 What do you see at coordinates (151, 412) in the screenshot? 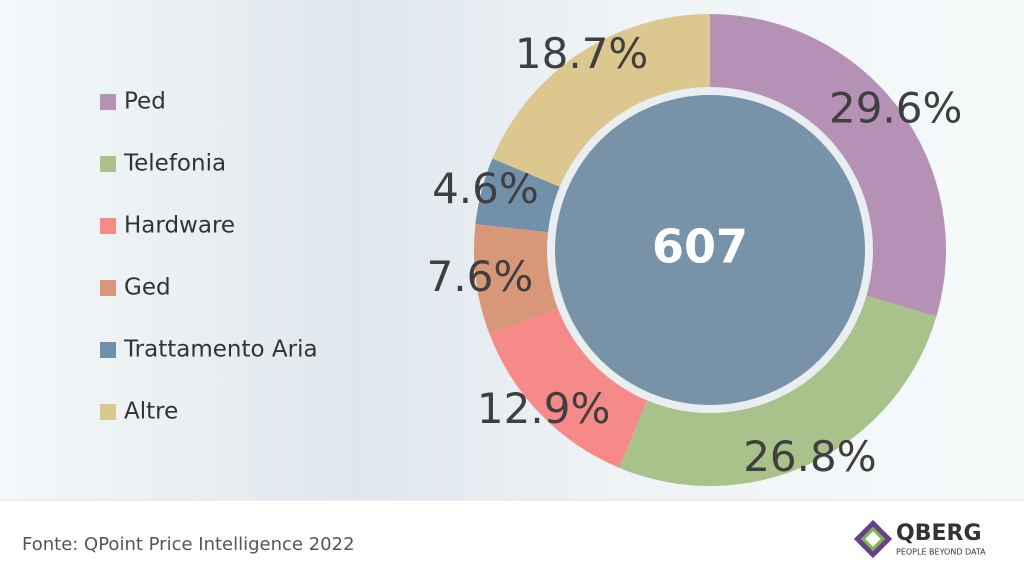
I see `legend-label: Altre` at bounding box center [151, 412].